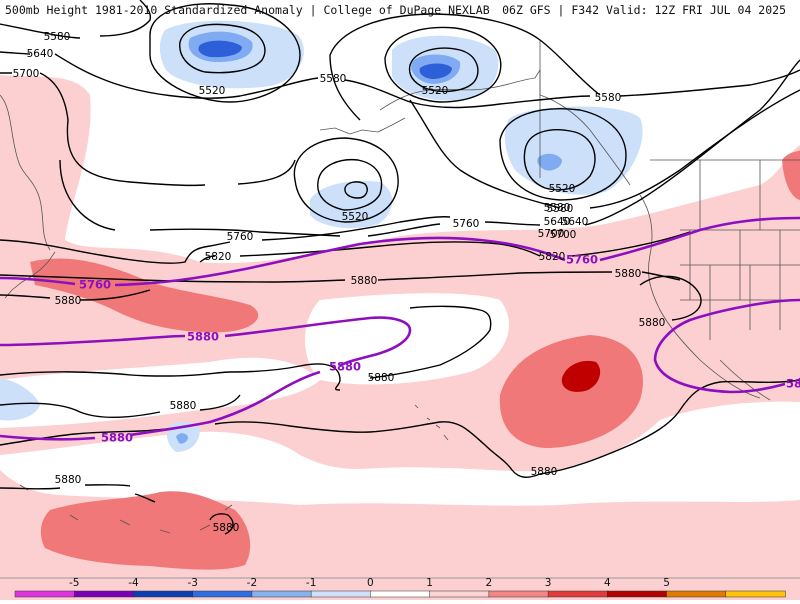  I want to click on canada-provinces, so click(725, 194).